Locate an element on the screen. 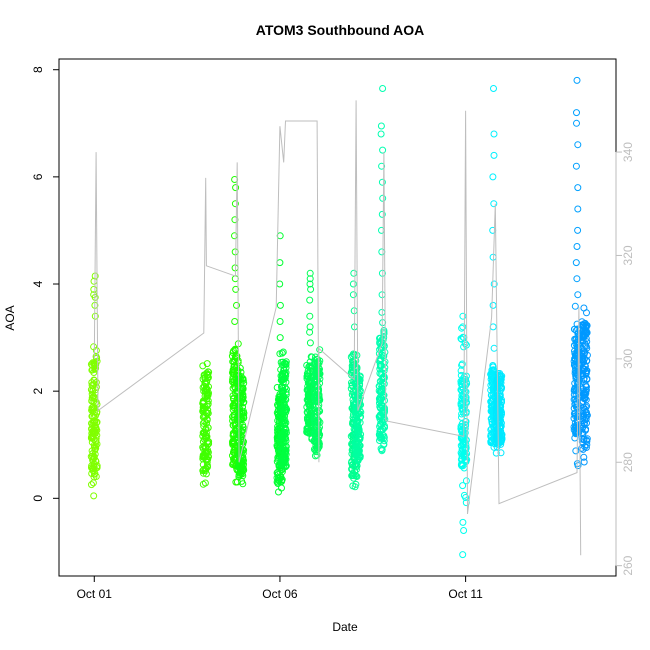  y-tick-label: 0 is located at coordinates (38, 498).